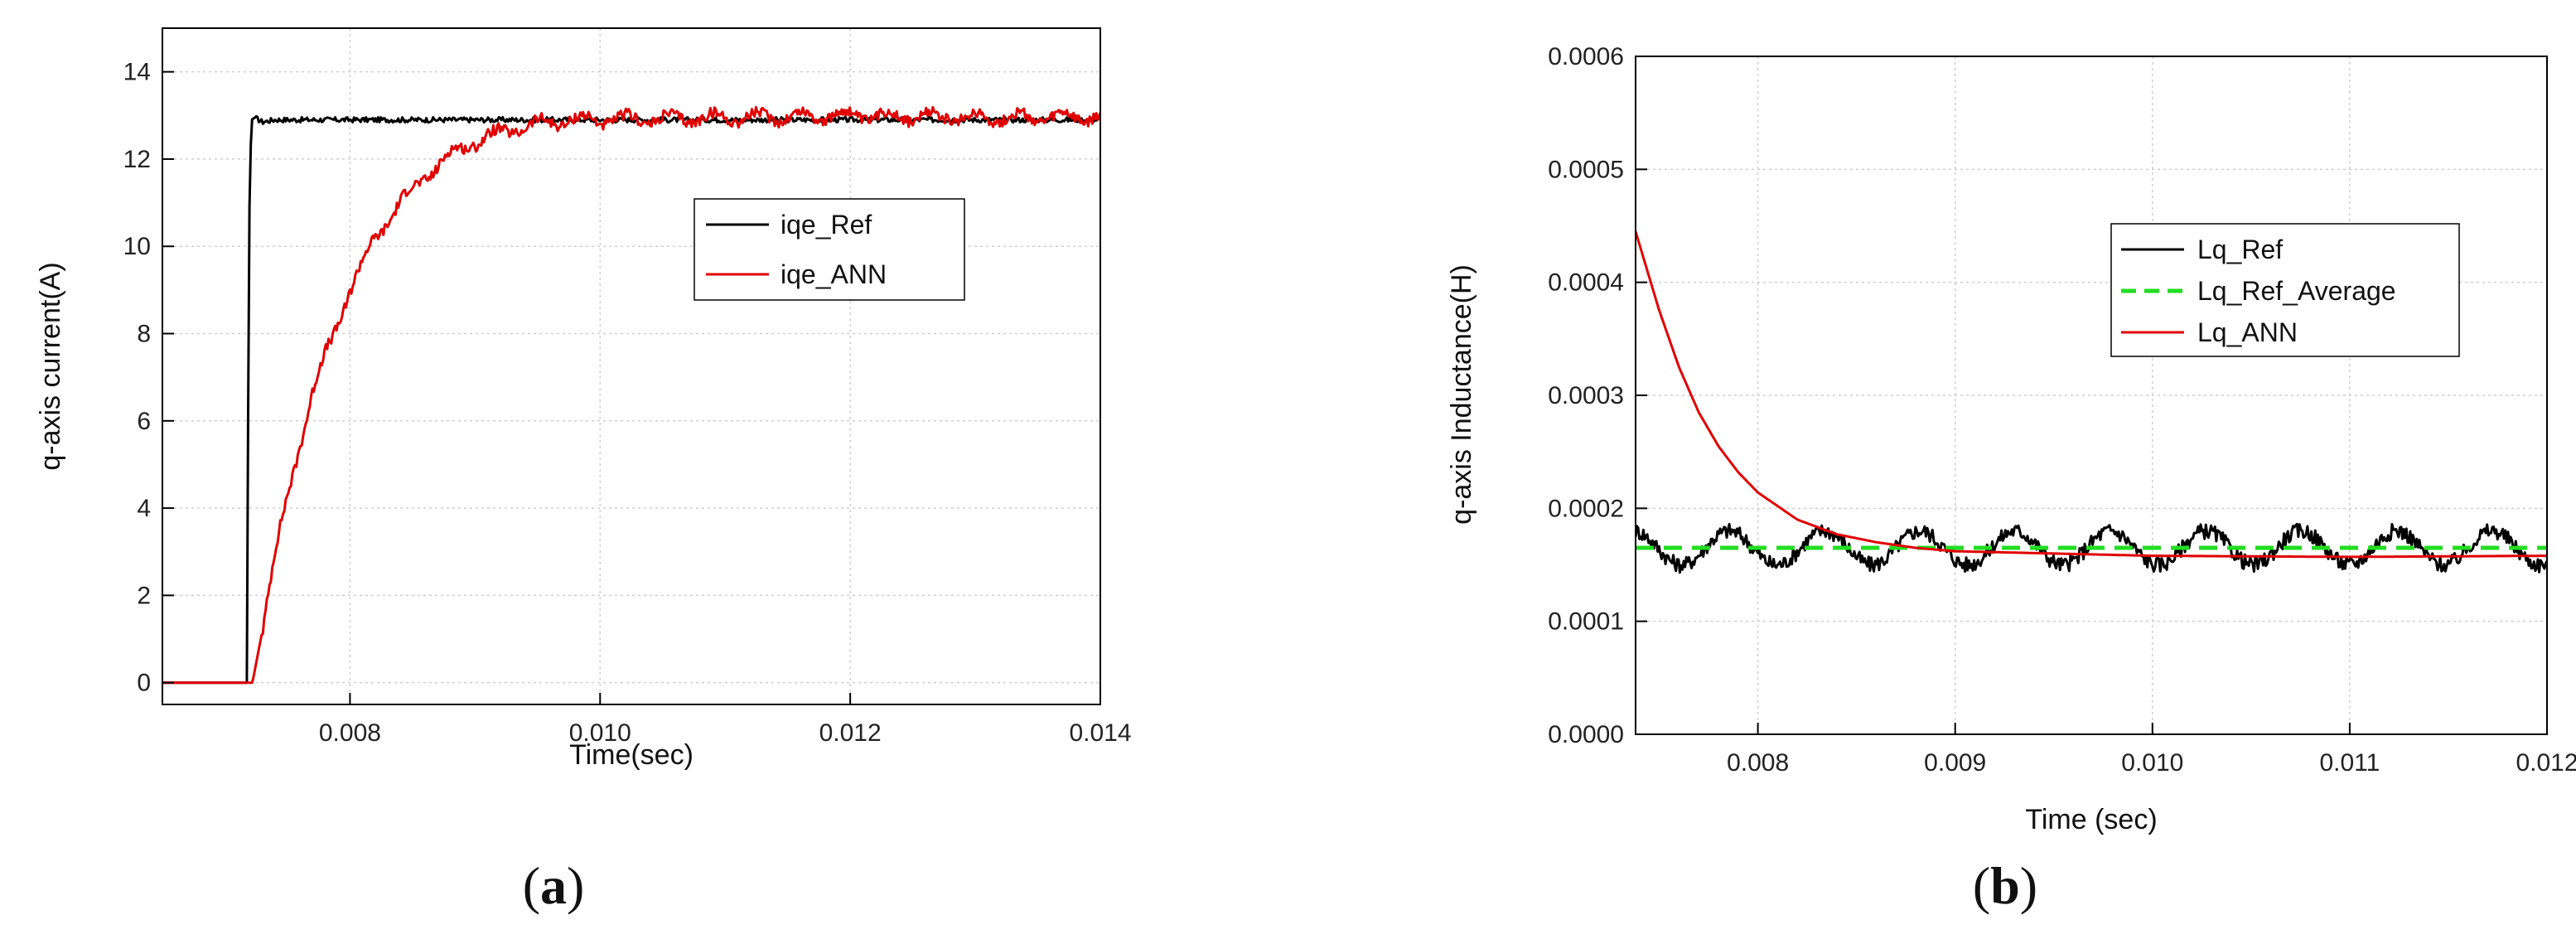  Describe the element at coordinates (600, 733) in the screenshot. I see `a-x-tick-label: 0.010` at that location.